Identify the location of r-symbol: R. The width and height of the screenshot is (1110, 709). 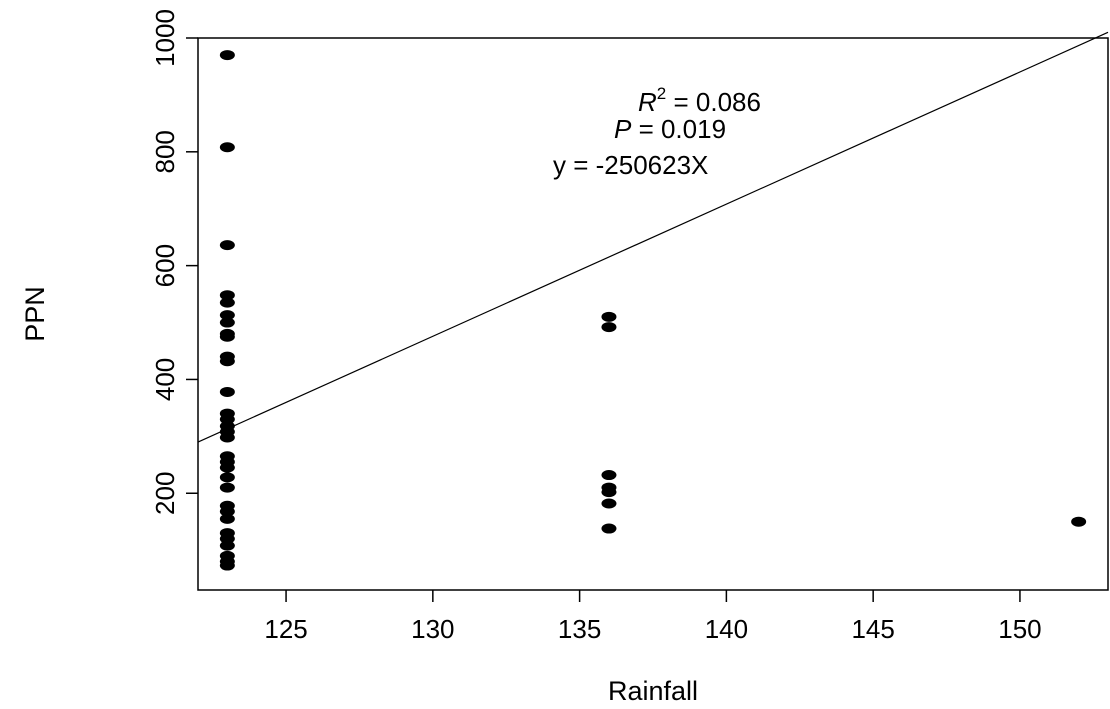
(647, 102).